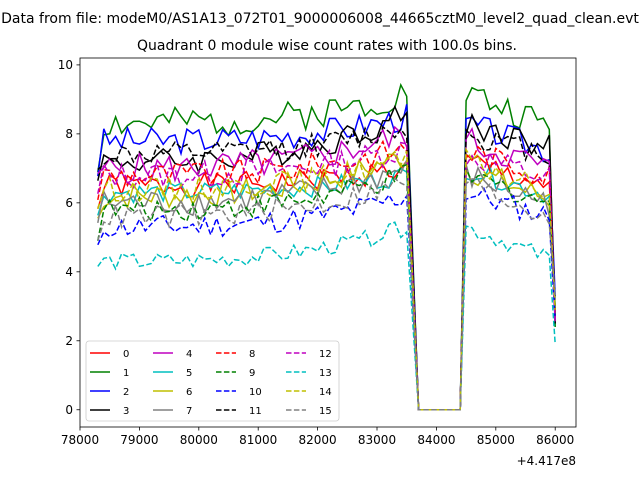 The height and width of the screenshot is (480, 640). I want to click on x-tick-label: 84000, so click(436, 440).